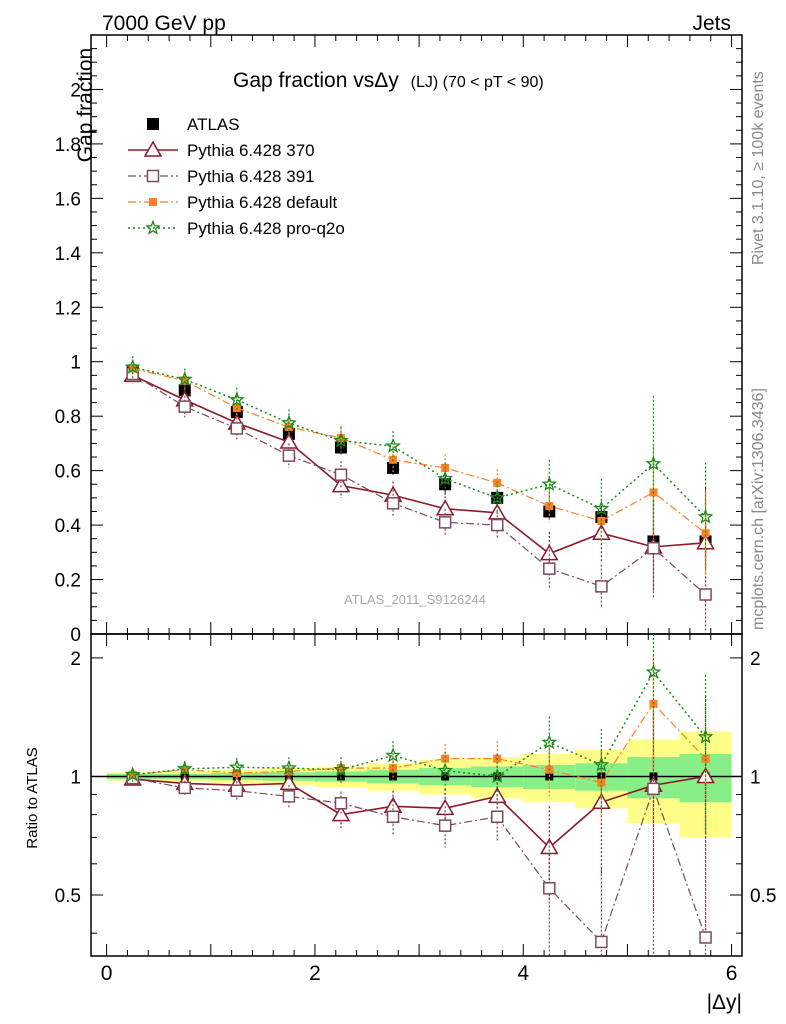 The height and width of the screenshot is (1024, 786). I want to click on header-left-label: 7000 GeV pp, so click(164, 23).